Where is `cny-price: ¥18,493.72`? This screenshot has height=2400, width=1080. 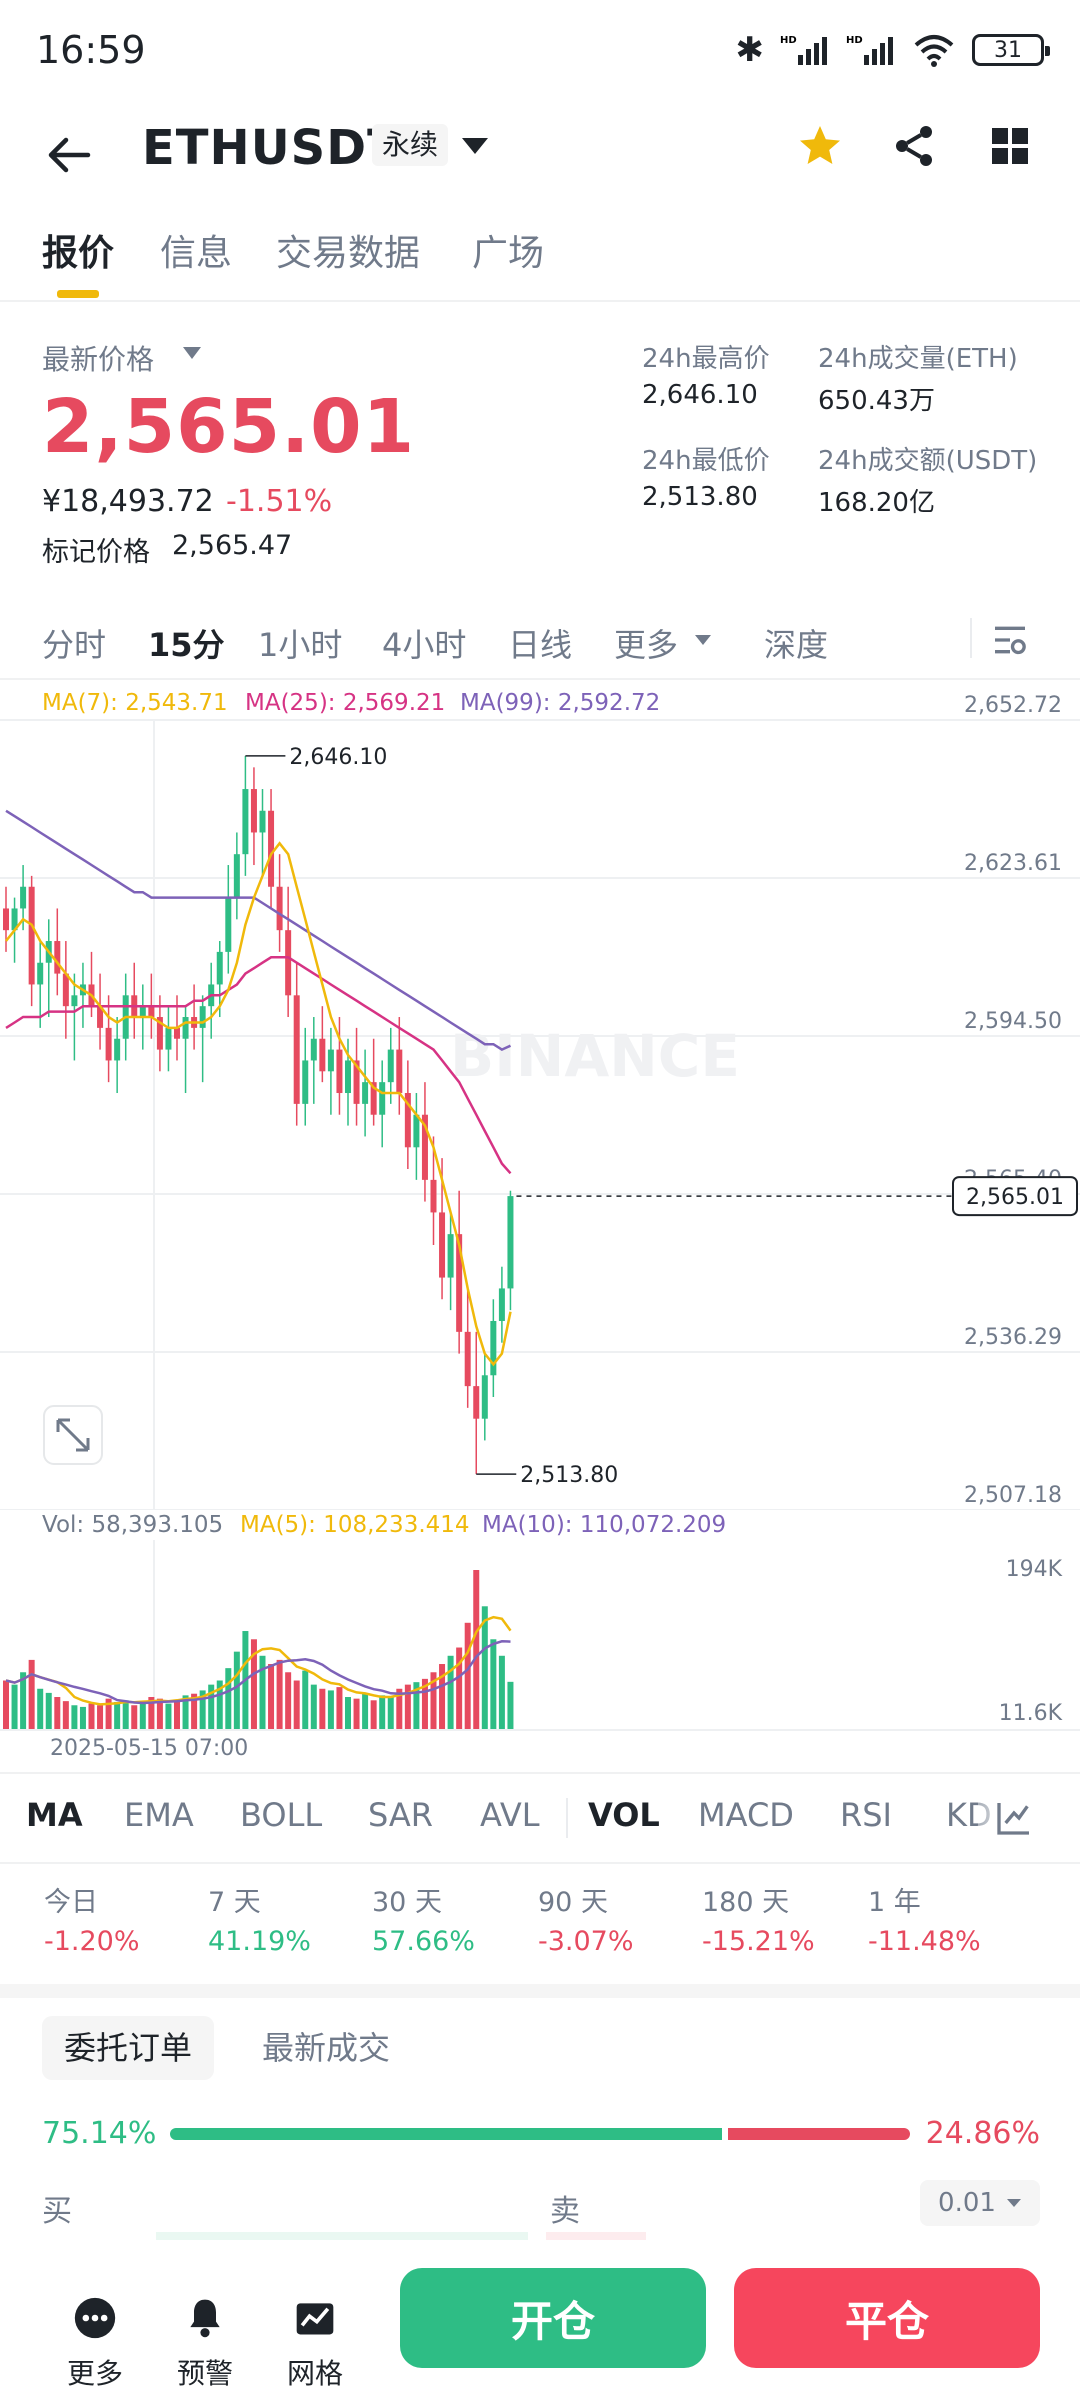
cny-price: ¥18,493.72 is located at coordinates (128, 501).